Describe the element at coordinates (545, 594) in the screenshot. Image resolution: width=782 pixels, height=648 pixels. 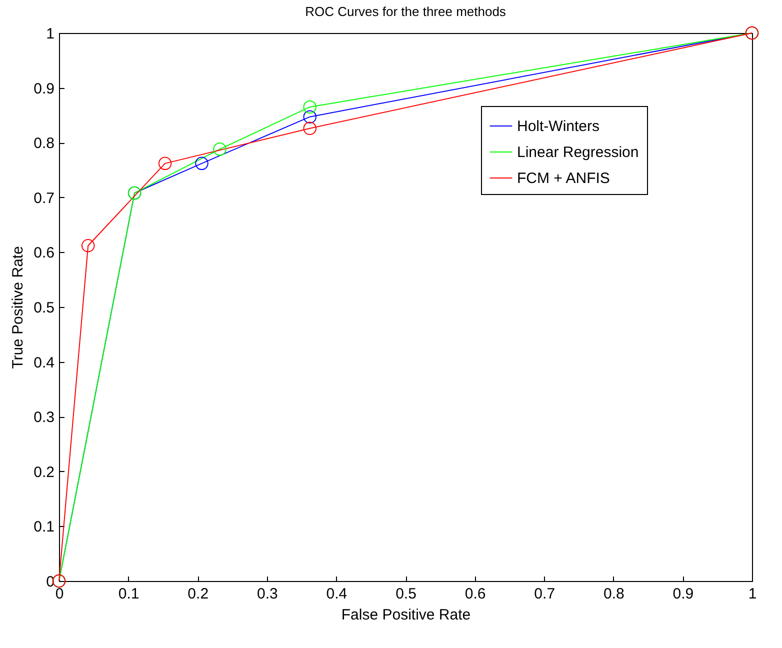
I see `x-tick-label: 0.7` at that location.